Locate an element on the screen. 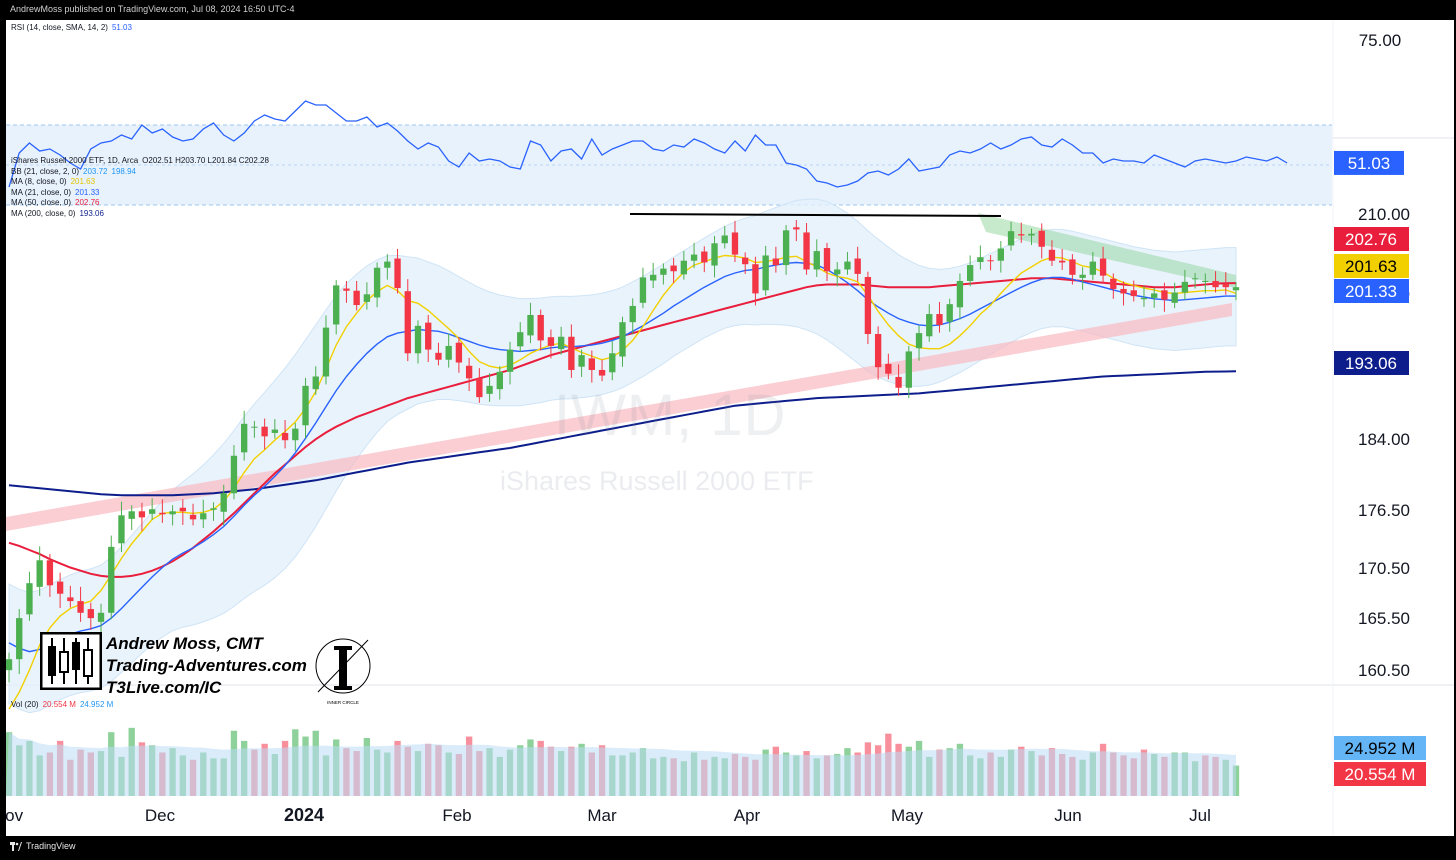  resistance-line is located at coordinates (815, 215).